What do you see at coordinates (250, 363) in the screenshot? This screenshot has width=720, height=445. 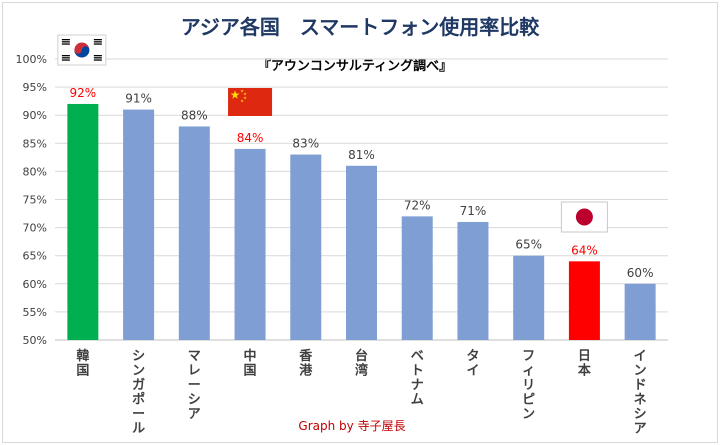 I see `category-label: 中国` at bounding box center [250, 363].